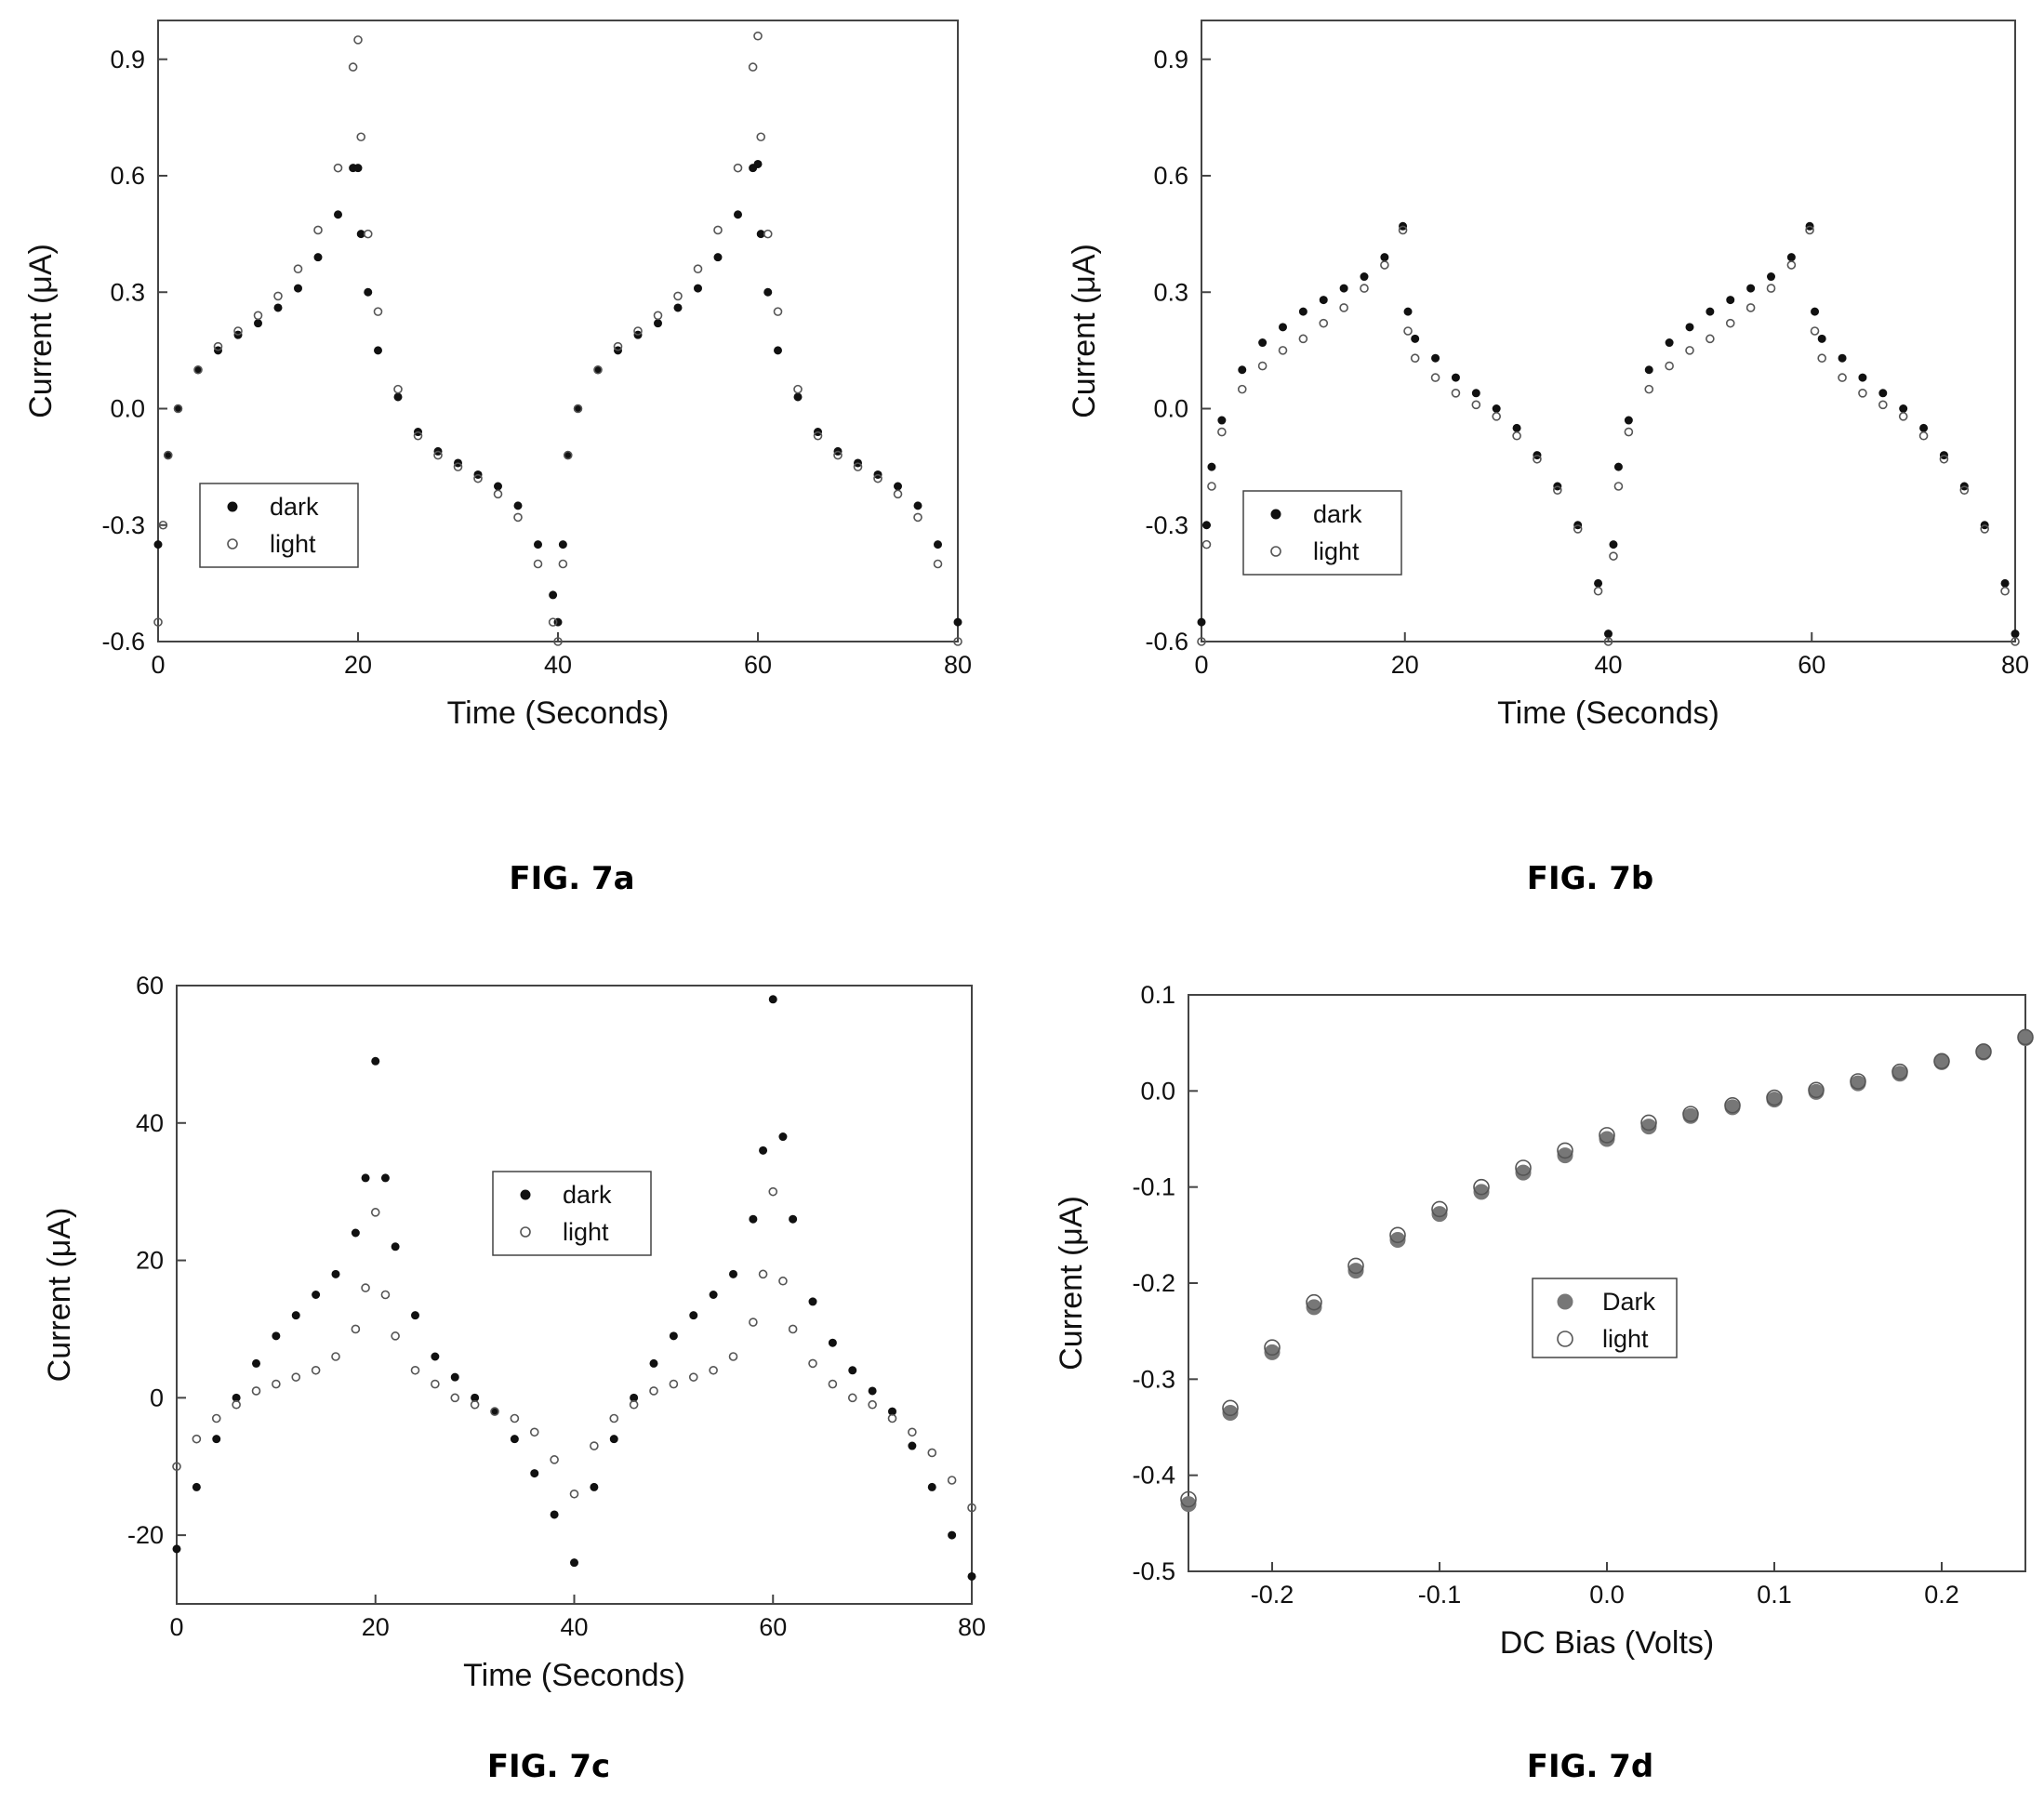 This screenshot has width=2044, height=1801. Describe the element at coordinates (157, 1397) in the screenshot. I see `y-tick-label: 0` at that location.